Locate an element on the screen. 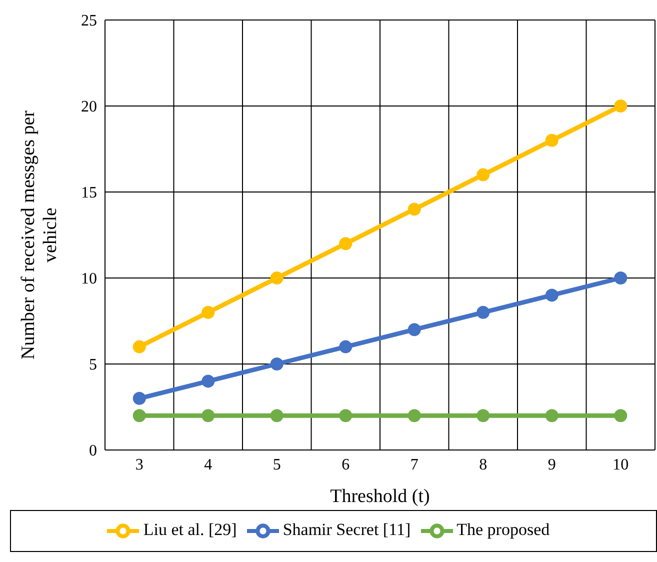  x-tick-label: 7 is located at coordinates (414, 465).